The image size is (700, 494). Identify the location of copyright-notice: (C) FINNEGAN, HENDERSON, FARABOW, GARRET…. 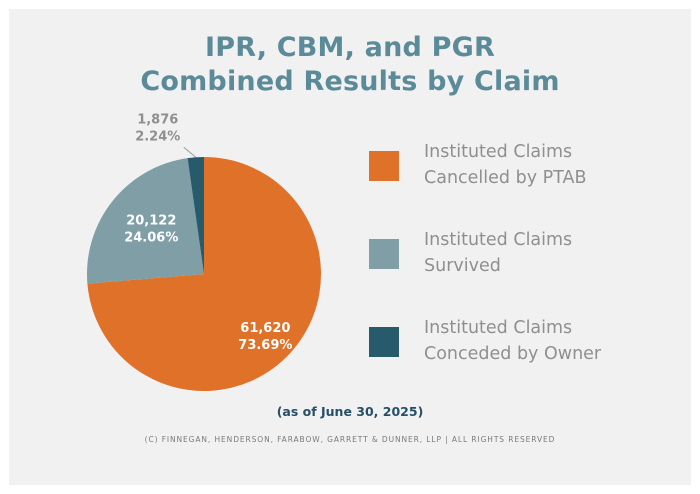
(350, 439).